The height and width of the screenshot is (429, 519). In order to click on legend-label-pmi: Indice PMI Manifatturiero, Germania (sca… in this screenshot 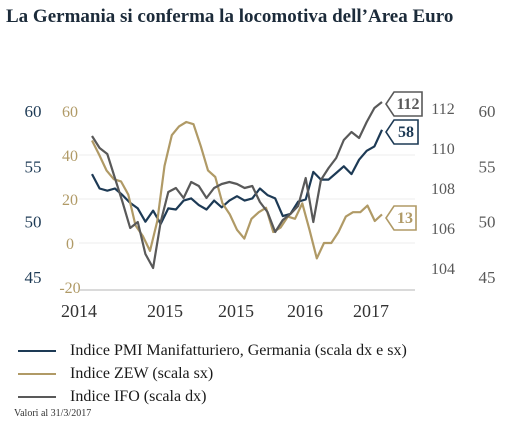, I will do `click(238, 350)`.